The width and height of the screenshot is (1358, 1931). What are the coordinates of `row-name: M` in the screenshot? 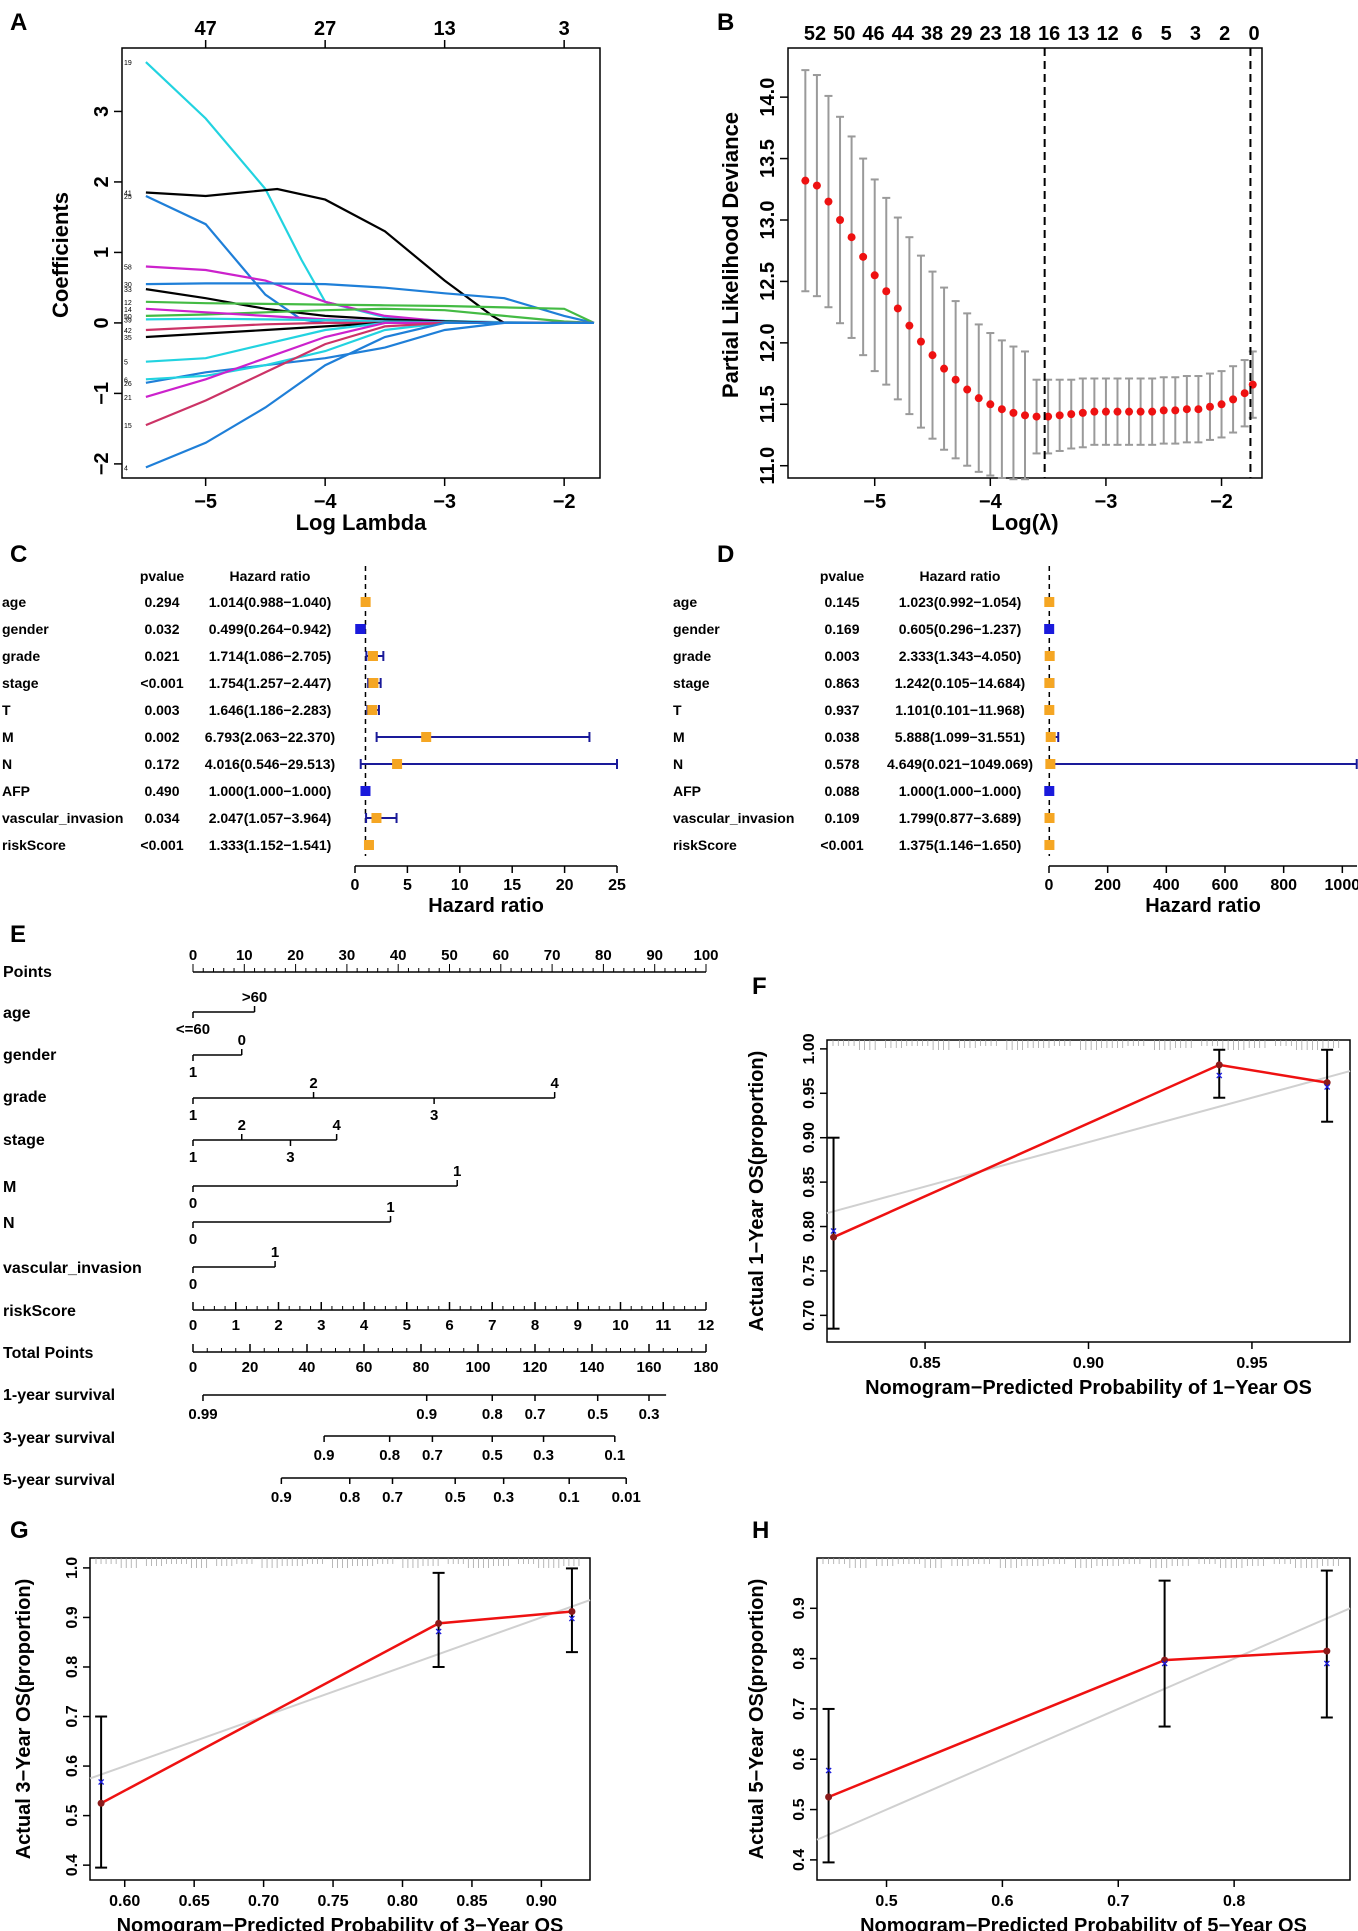 It's located at (9, 1187).